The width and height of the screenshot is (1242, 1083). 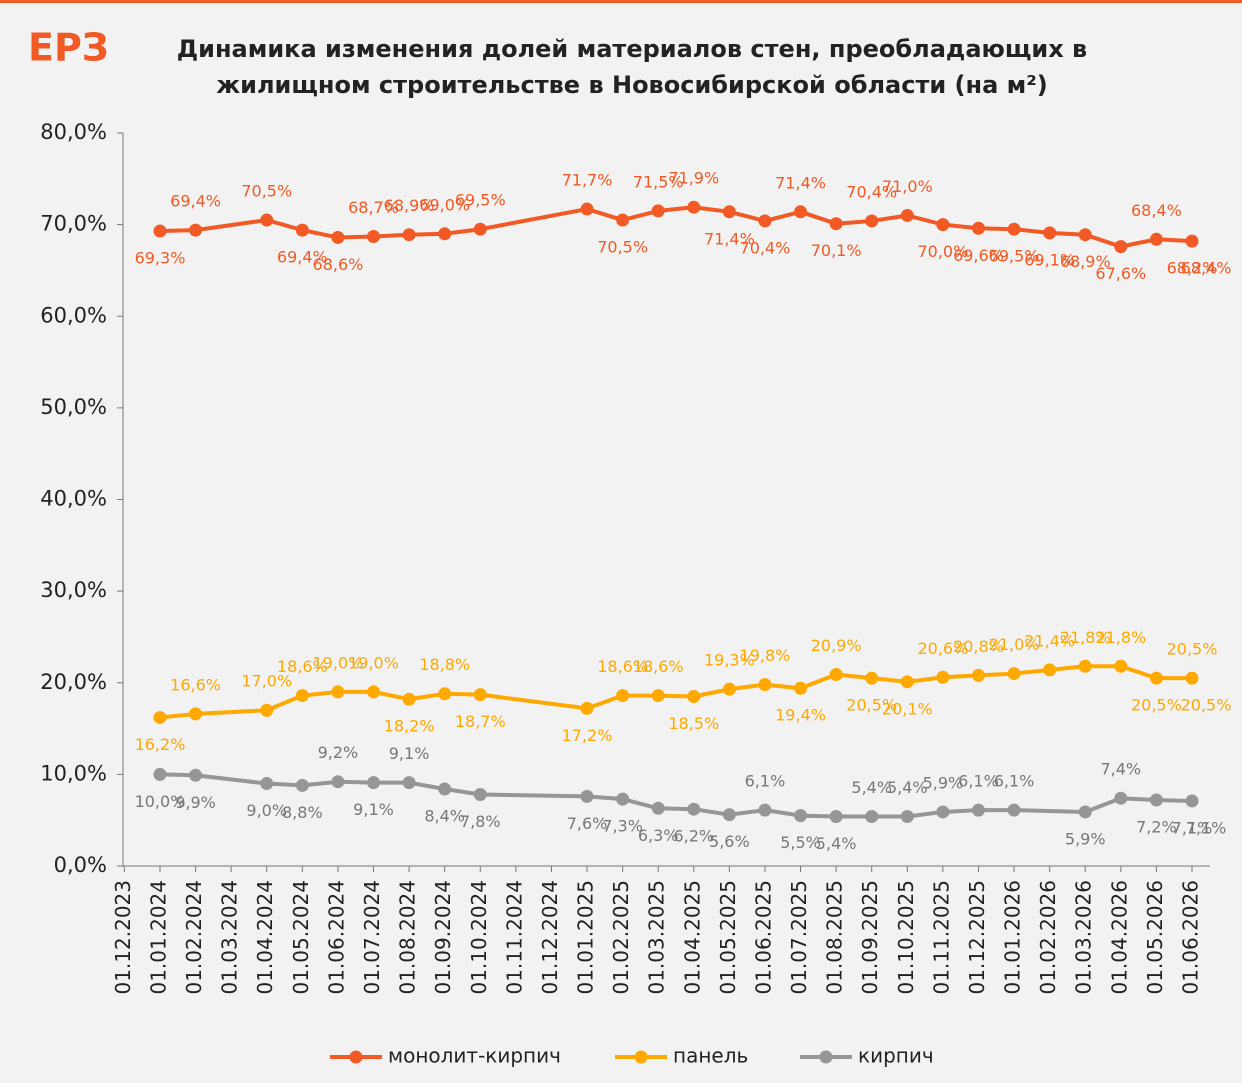 I want to click on data-label: 20,6%, so click(x=942, y=648).